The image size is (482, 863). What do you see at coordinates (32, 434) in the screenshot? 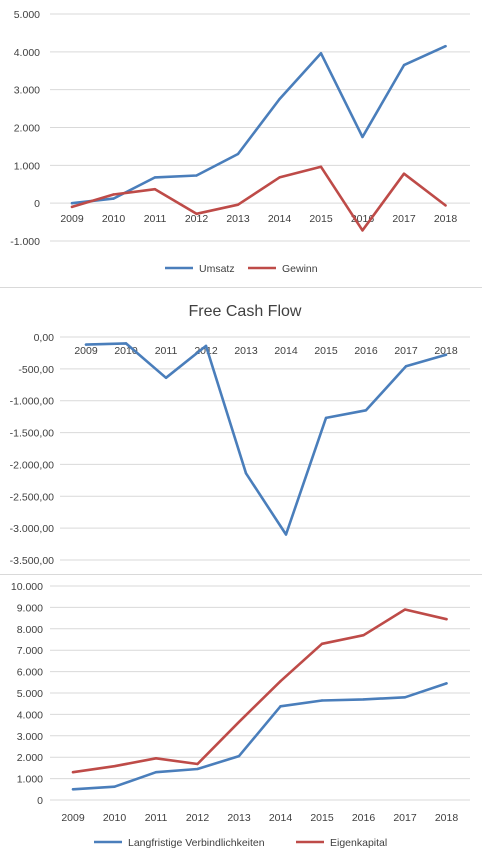
I see `y-tick-label: -1.500,00` at bounding box center [32, 434].